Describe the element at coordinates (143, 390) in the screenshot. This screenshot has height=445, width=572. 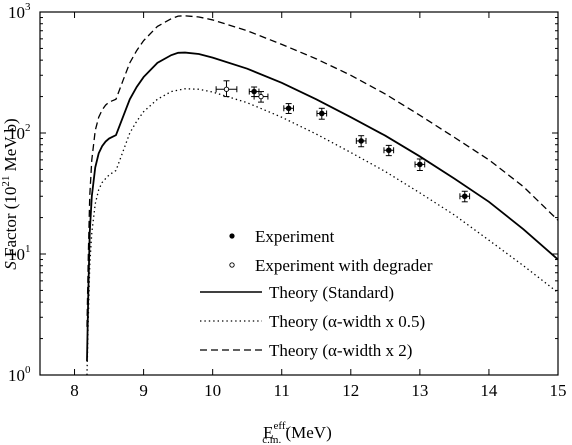
I see `x-tick-label: 9` at that location.